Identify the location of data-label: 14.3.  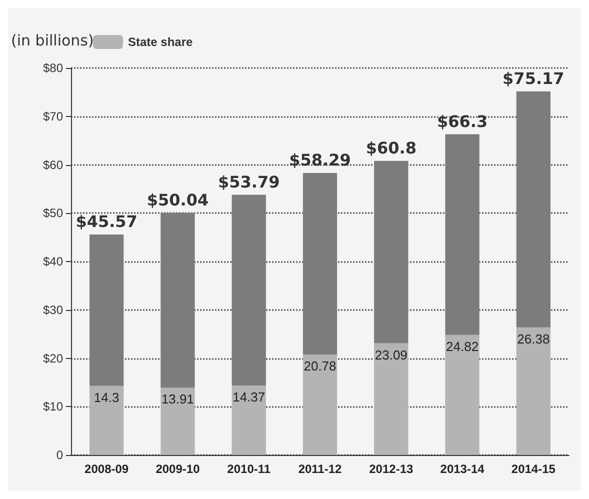
(107, 397).